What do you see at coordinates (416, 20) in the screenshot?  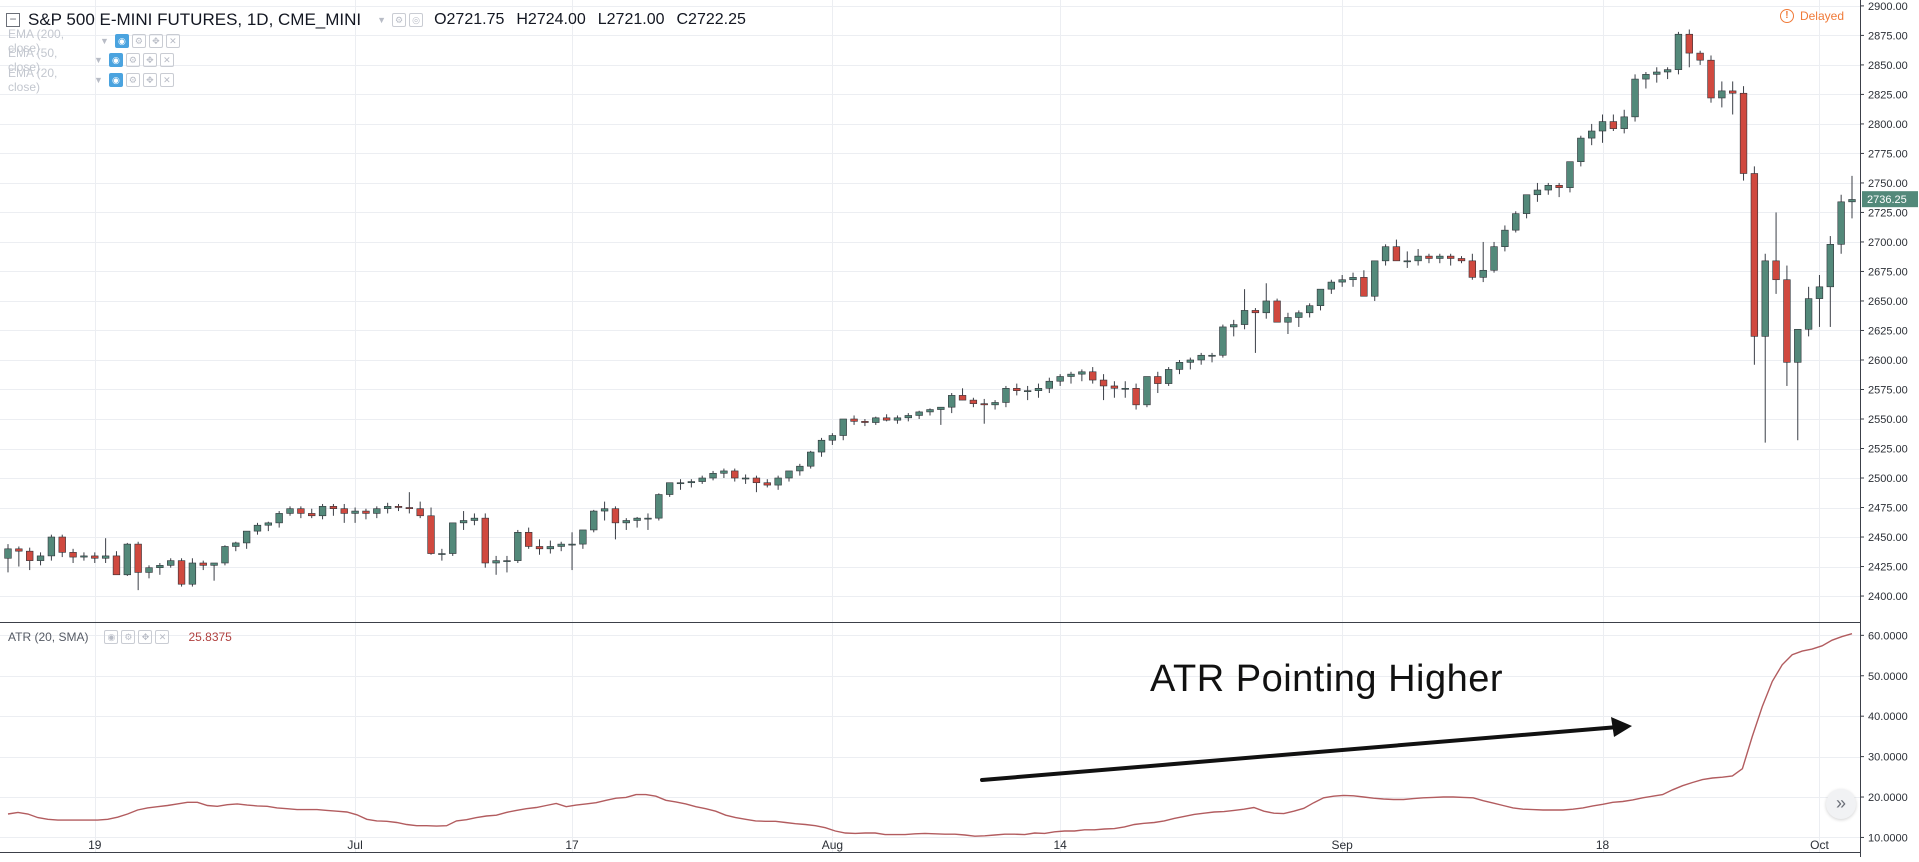 I see `hide-icon: ◎` at bounding box center [416, 20].